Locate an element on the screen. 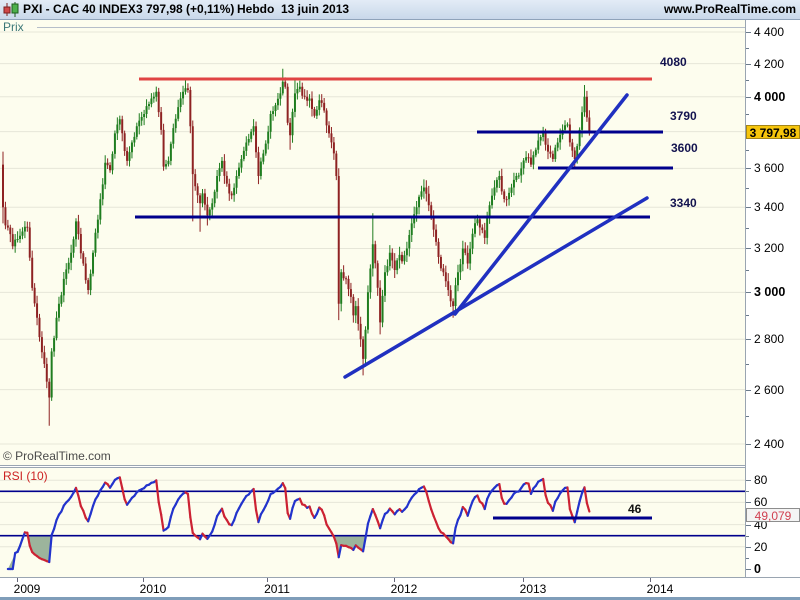 Image resolution: width=800 pixels, height=600 pixels. year-label-2014: 2014 is located at coordinates (660, 589).